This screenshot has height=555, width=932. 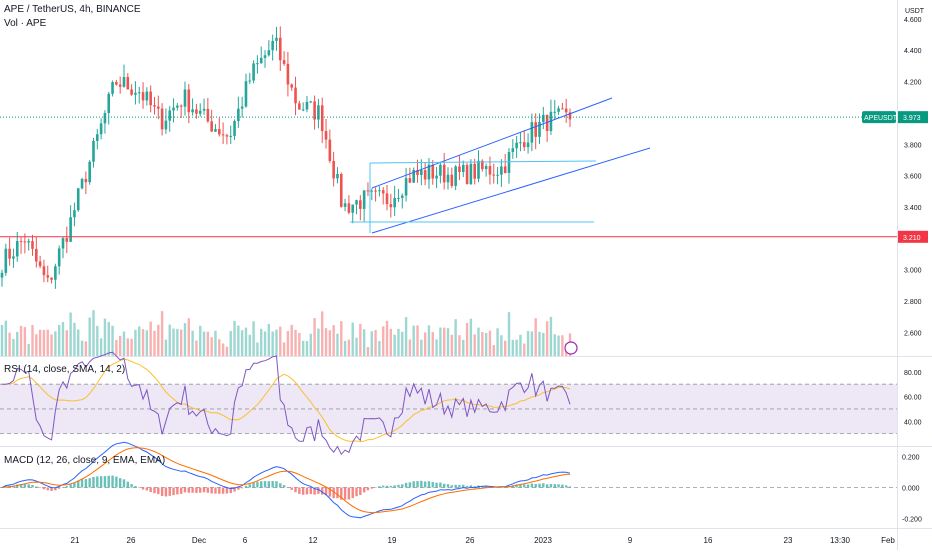 I want to click on time-tick-label: 21, so click(x=75, y=540).